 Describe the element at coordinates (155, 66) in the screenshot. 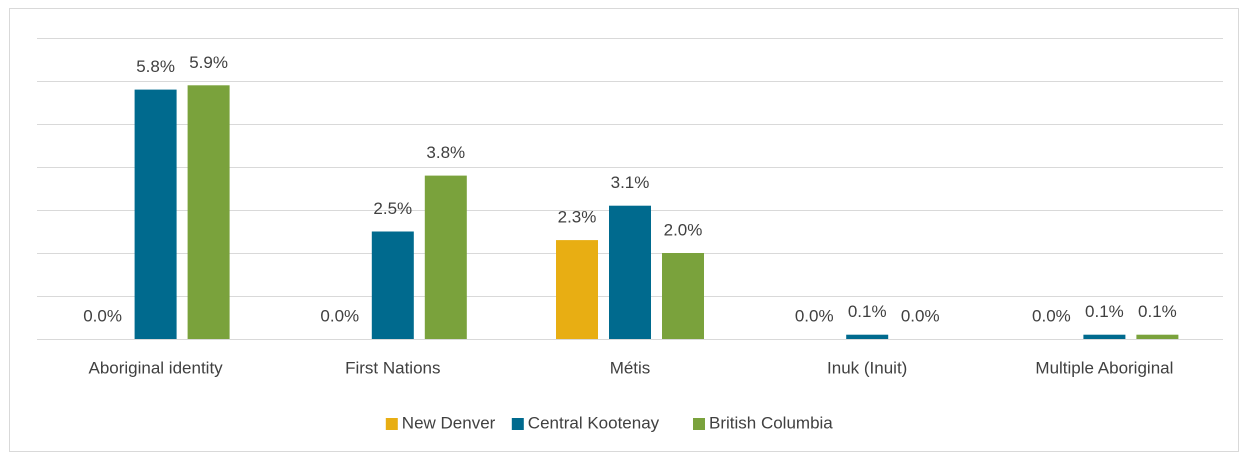

I see `data-label: 5.8%` at that location.